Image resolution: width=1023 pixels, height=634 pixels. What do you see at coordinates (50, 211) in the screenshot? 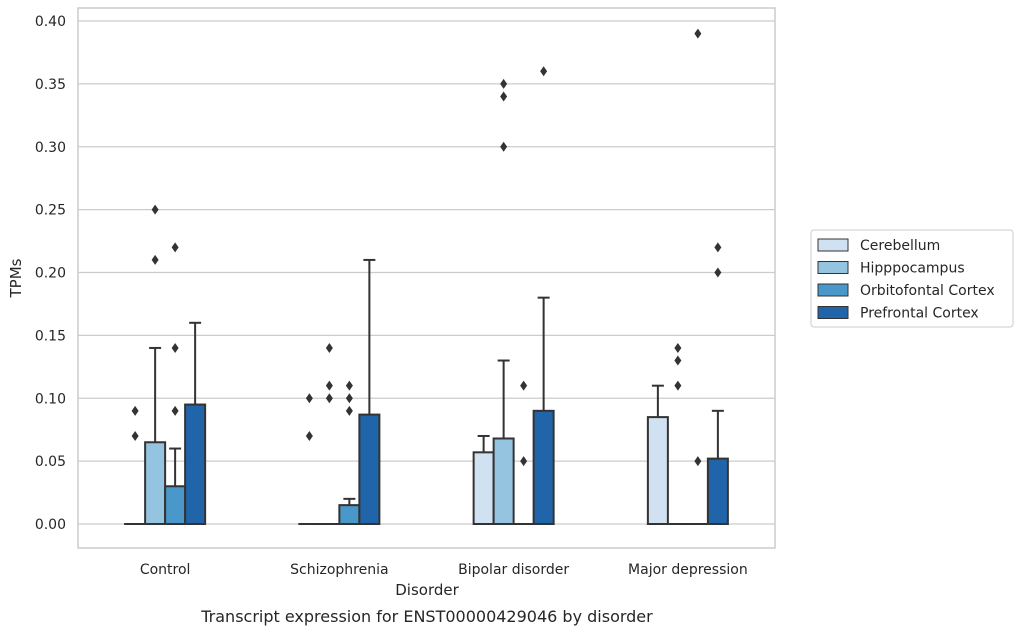
I see `y-tick-label: 0.25` at bounding box center [50, 211].